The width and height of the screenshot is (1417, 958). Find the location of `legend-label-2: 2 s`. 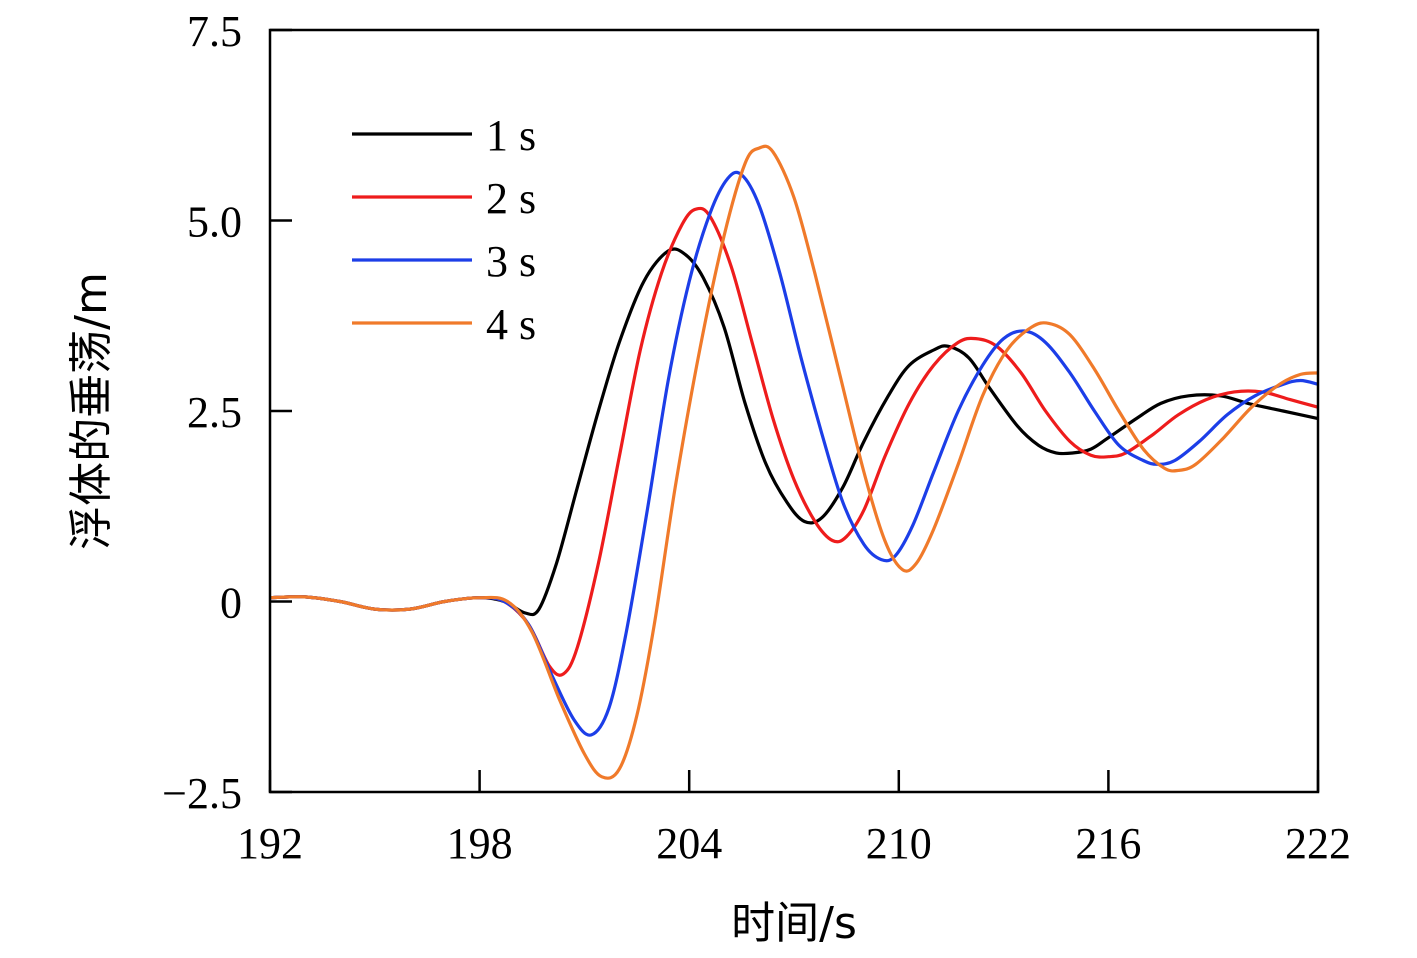

legend-label-2: 2 s is located at coordinates (511, 198).